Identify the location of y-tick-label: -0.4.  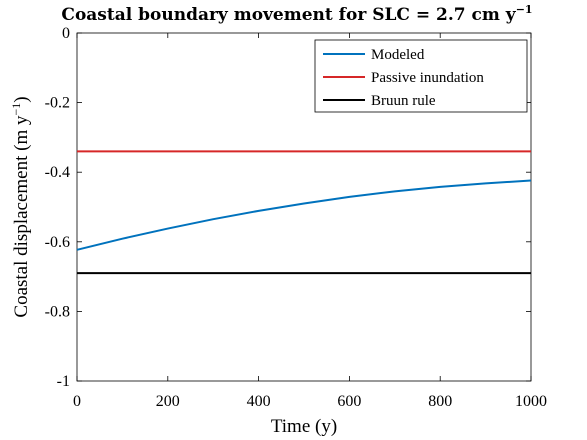
(57, 172).